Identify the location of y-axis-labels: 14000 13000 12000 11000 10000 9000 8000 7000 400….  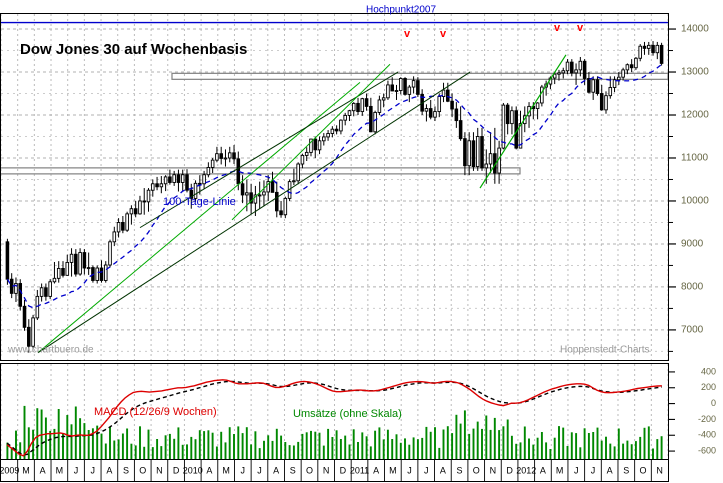
(692, 239).